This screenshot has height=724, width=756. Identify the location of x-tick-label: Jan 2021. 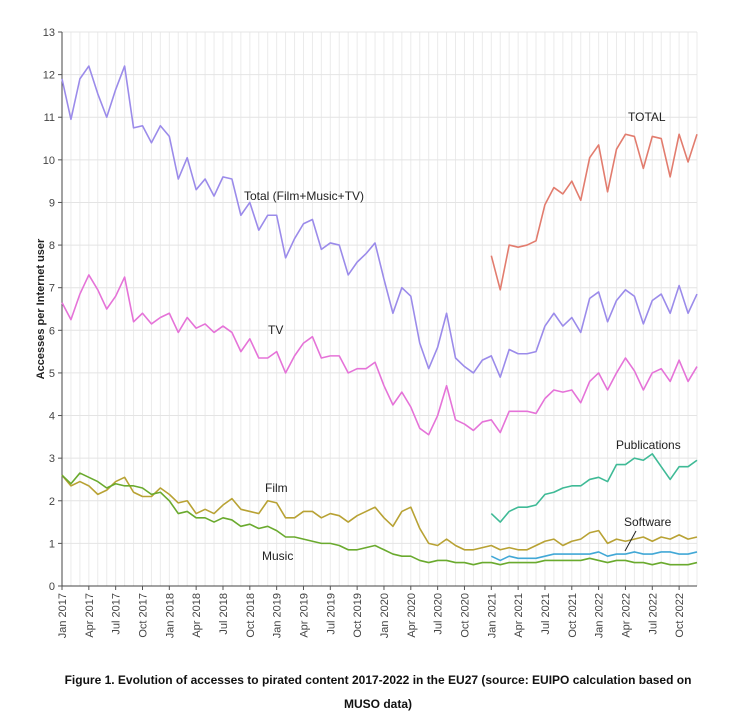
(492, 615).